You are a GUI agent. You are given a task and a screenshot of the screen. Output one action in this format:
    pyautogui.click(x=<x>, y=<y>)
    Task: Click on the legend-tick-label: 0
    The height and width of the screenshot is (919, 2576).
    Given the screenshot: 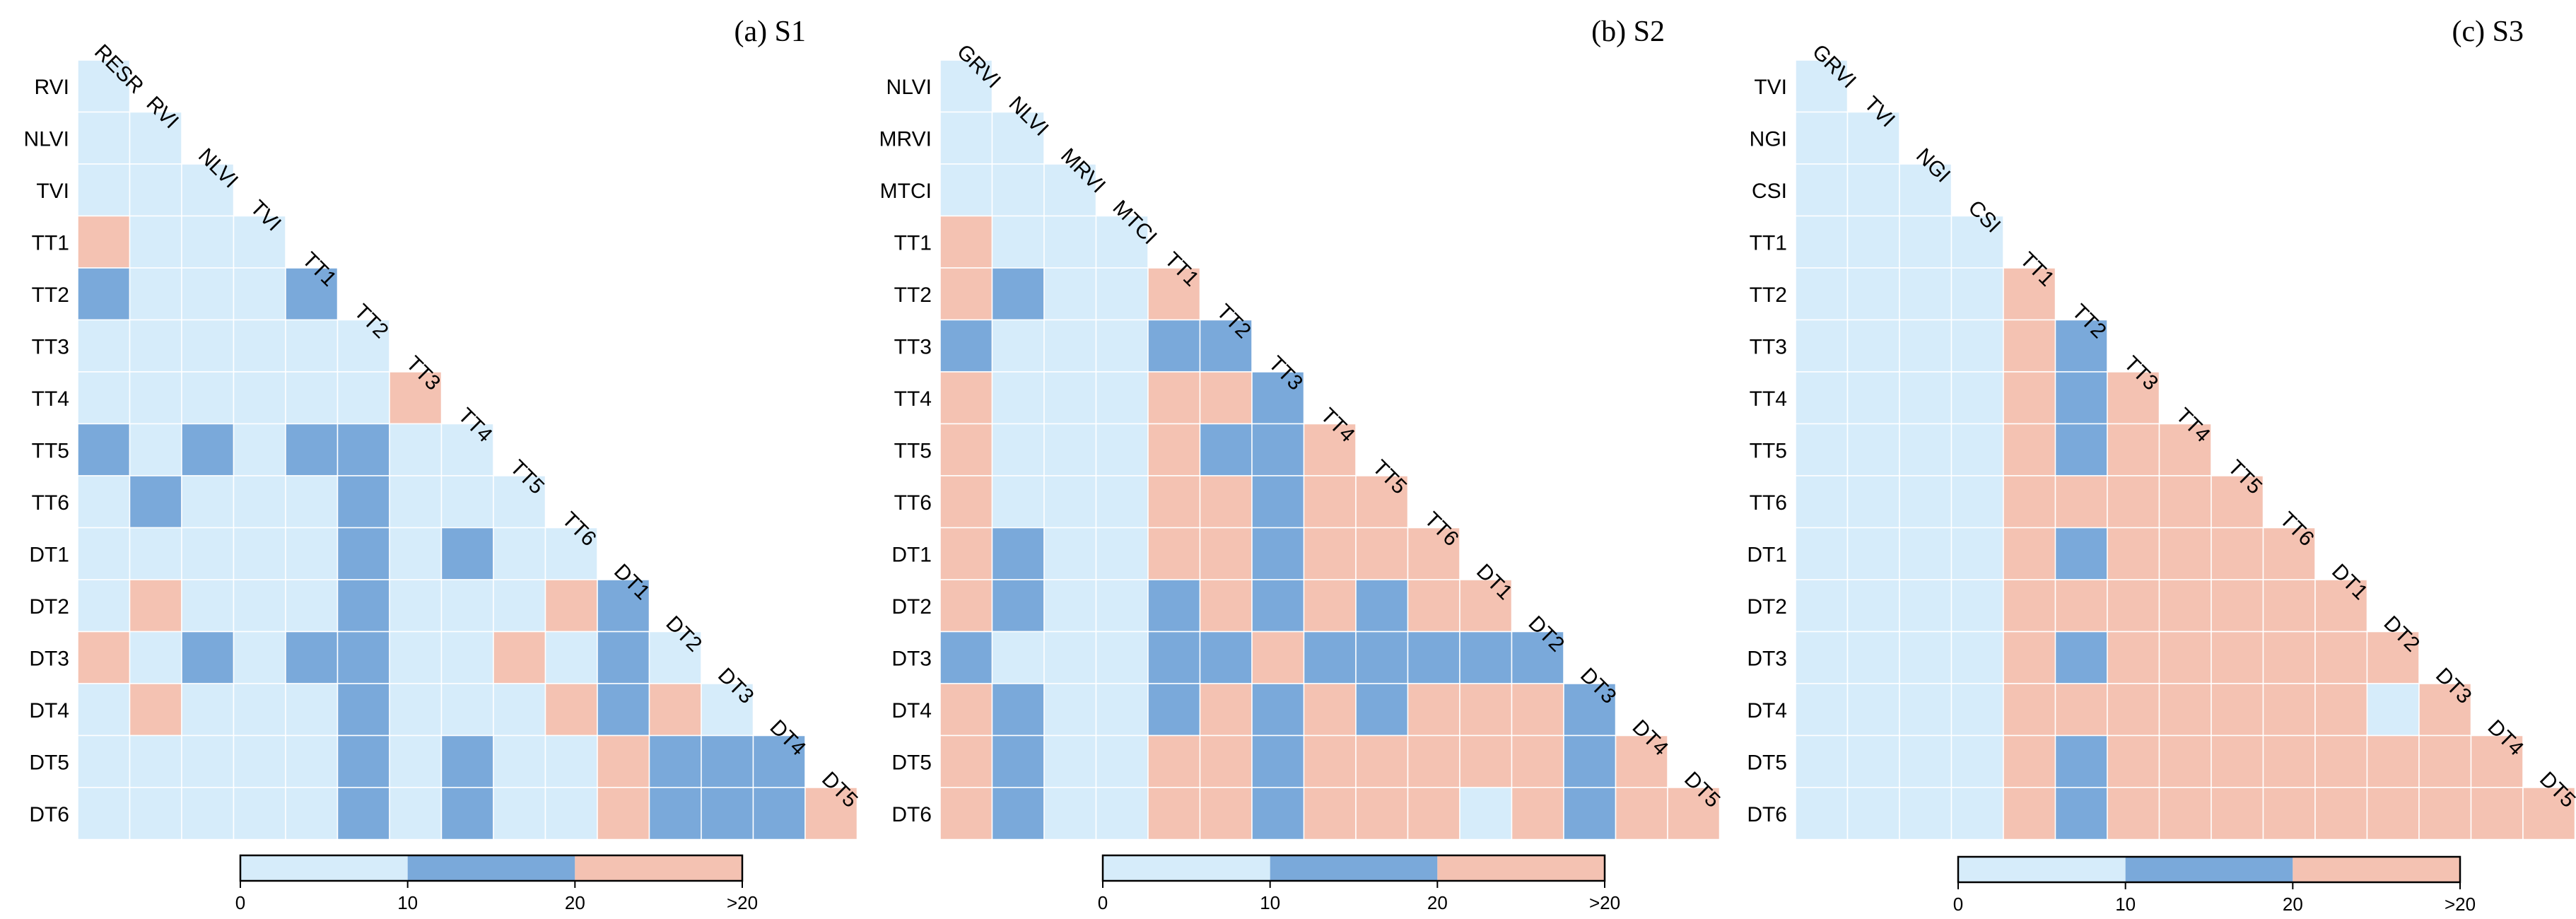 What is the action you would take?
    pyautogui.click(x=240, y=902)
    